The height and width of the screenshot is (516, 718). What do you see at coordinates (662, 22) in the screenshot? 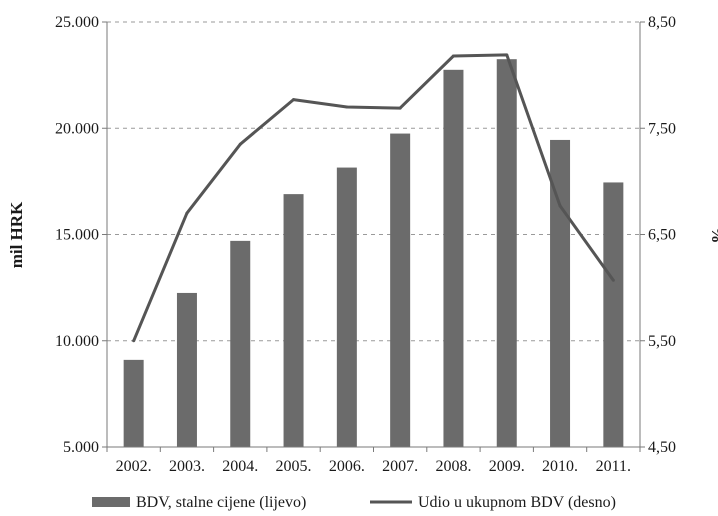
I see `y-right-tick-label: 8,50` at bounding box center [662, 22].